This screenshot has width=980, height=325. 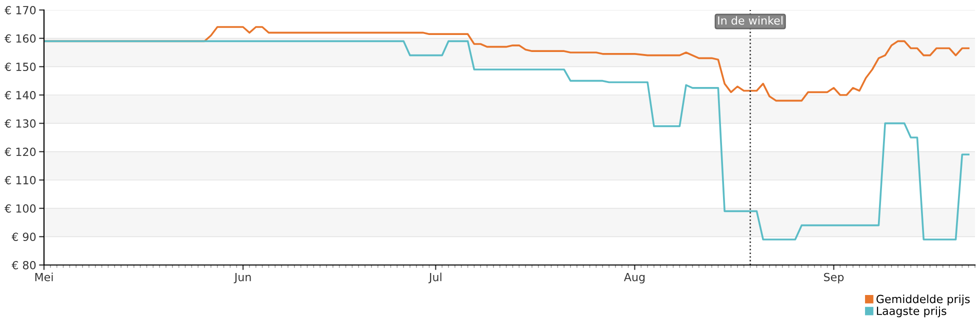 What do you see at coordinates (834, 278) in the screenshot?
I see `x-tick-label: Sep` at bounding box center [834, 278].